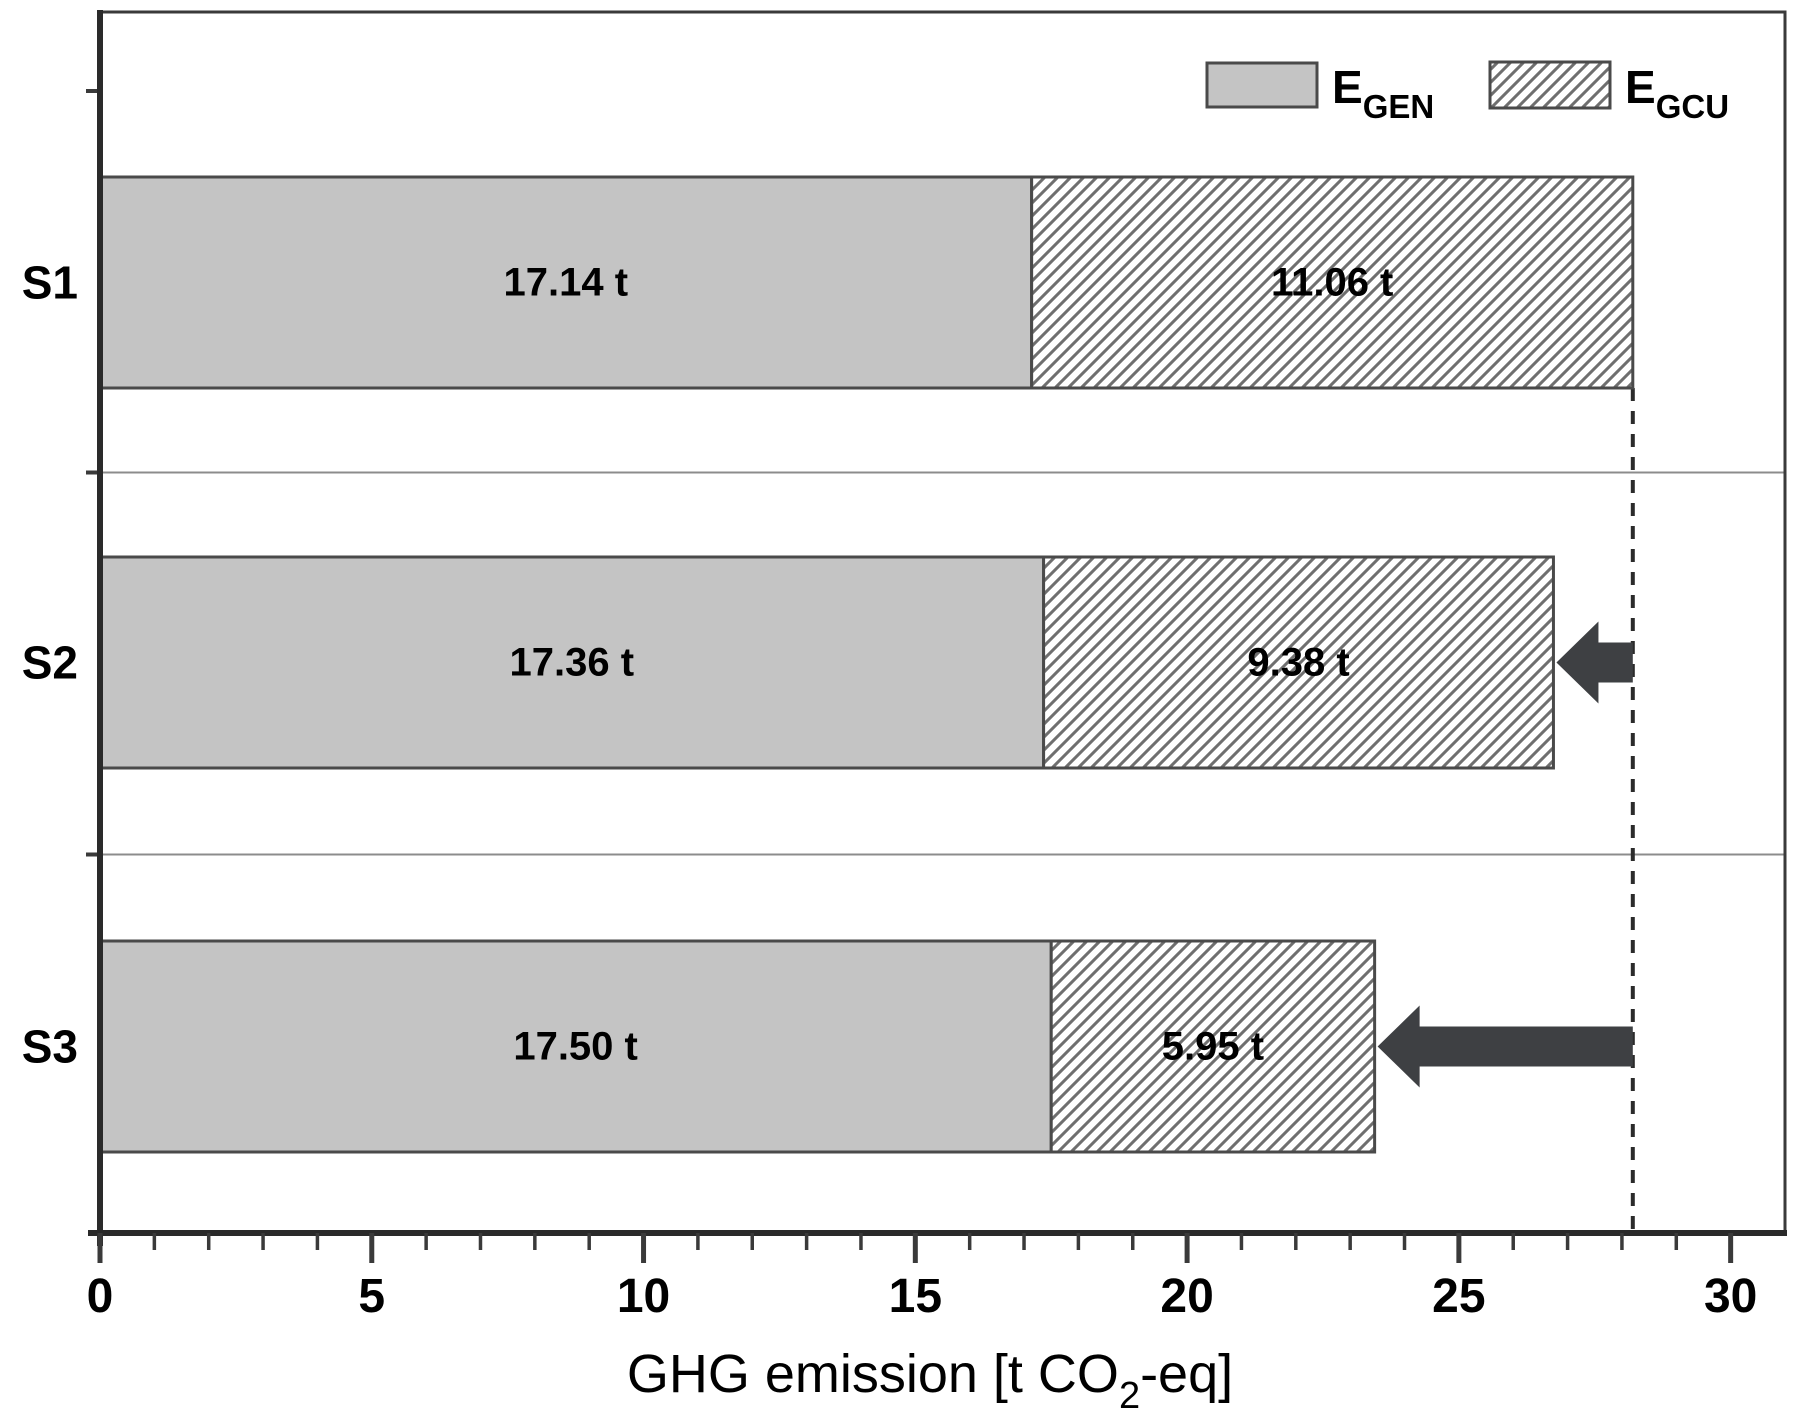 This screenshot has height=1422, width=1807. I want to click on bar-segment-s1-e-gcu-border, so click(1332, 282).